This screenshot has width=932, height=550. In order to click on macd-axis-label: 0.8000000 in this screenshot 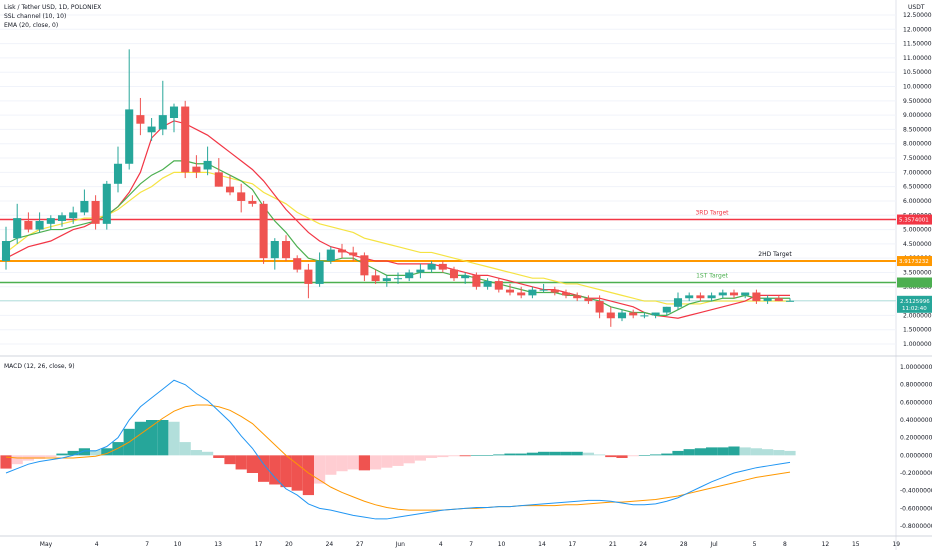, I will do `click(916, 385)`.